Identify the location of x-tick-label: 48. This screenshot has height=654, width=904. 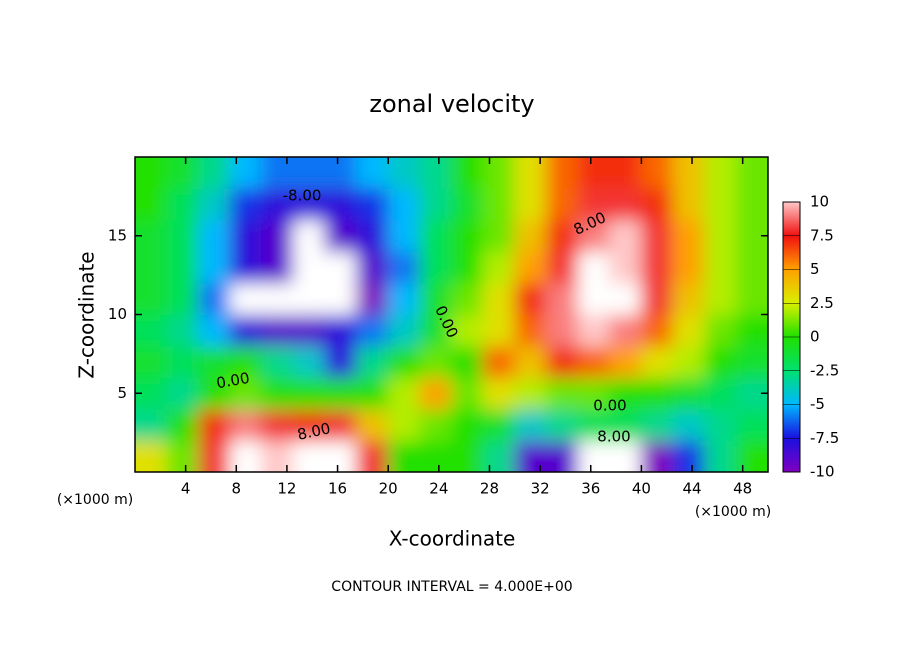
(742, 489).